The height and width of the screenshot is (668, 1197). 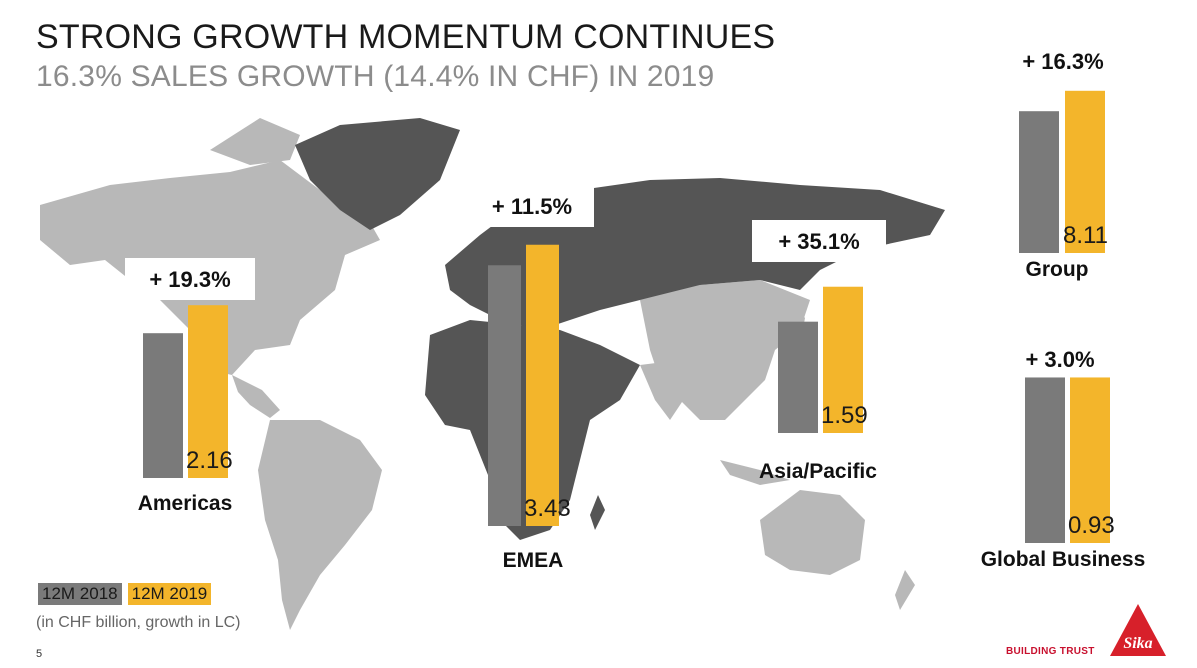 I want to click on south-america-shape, so click(x=320, y=525).